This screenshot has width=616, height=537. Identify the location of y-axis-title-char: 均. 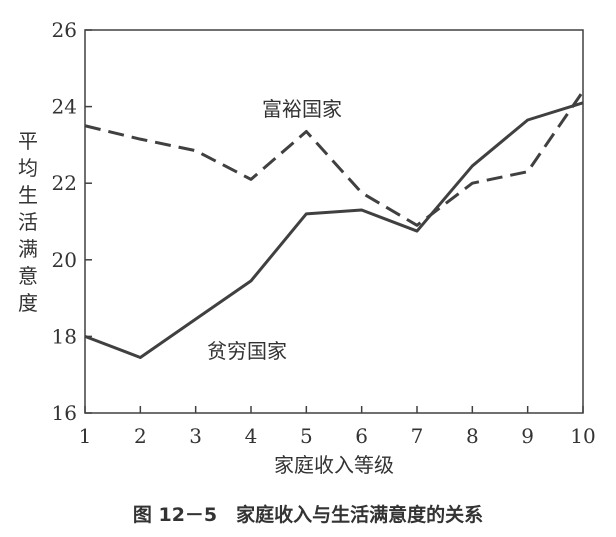
(28, 168).